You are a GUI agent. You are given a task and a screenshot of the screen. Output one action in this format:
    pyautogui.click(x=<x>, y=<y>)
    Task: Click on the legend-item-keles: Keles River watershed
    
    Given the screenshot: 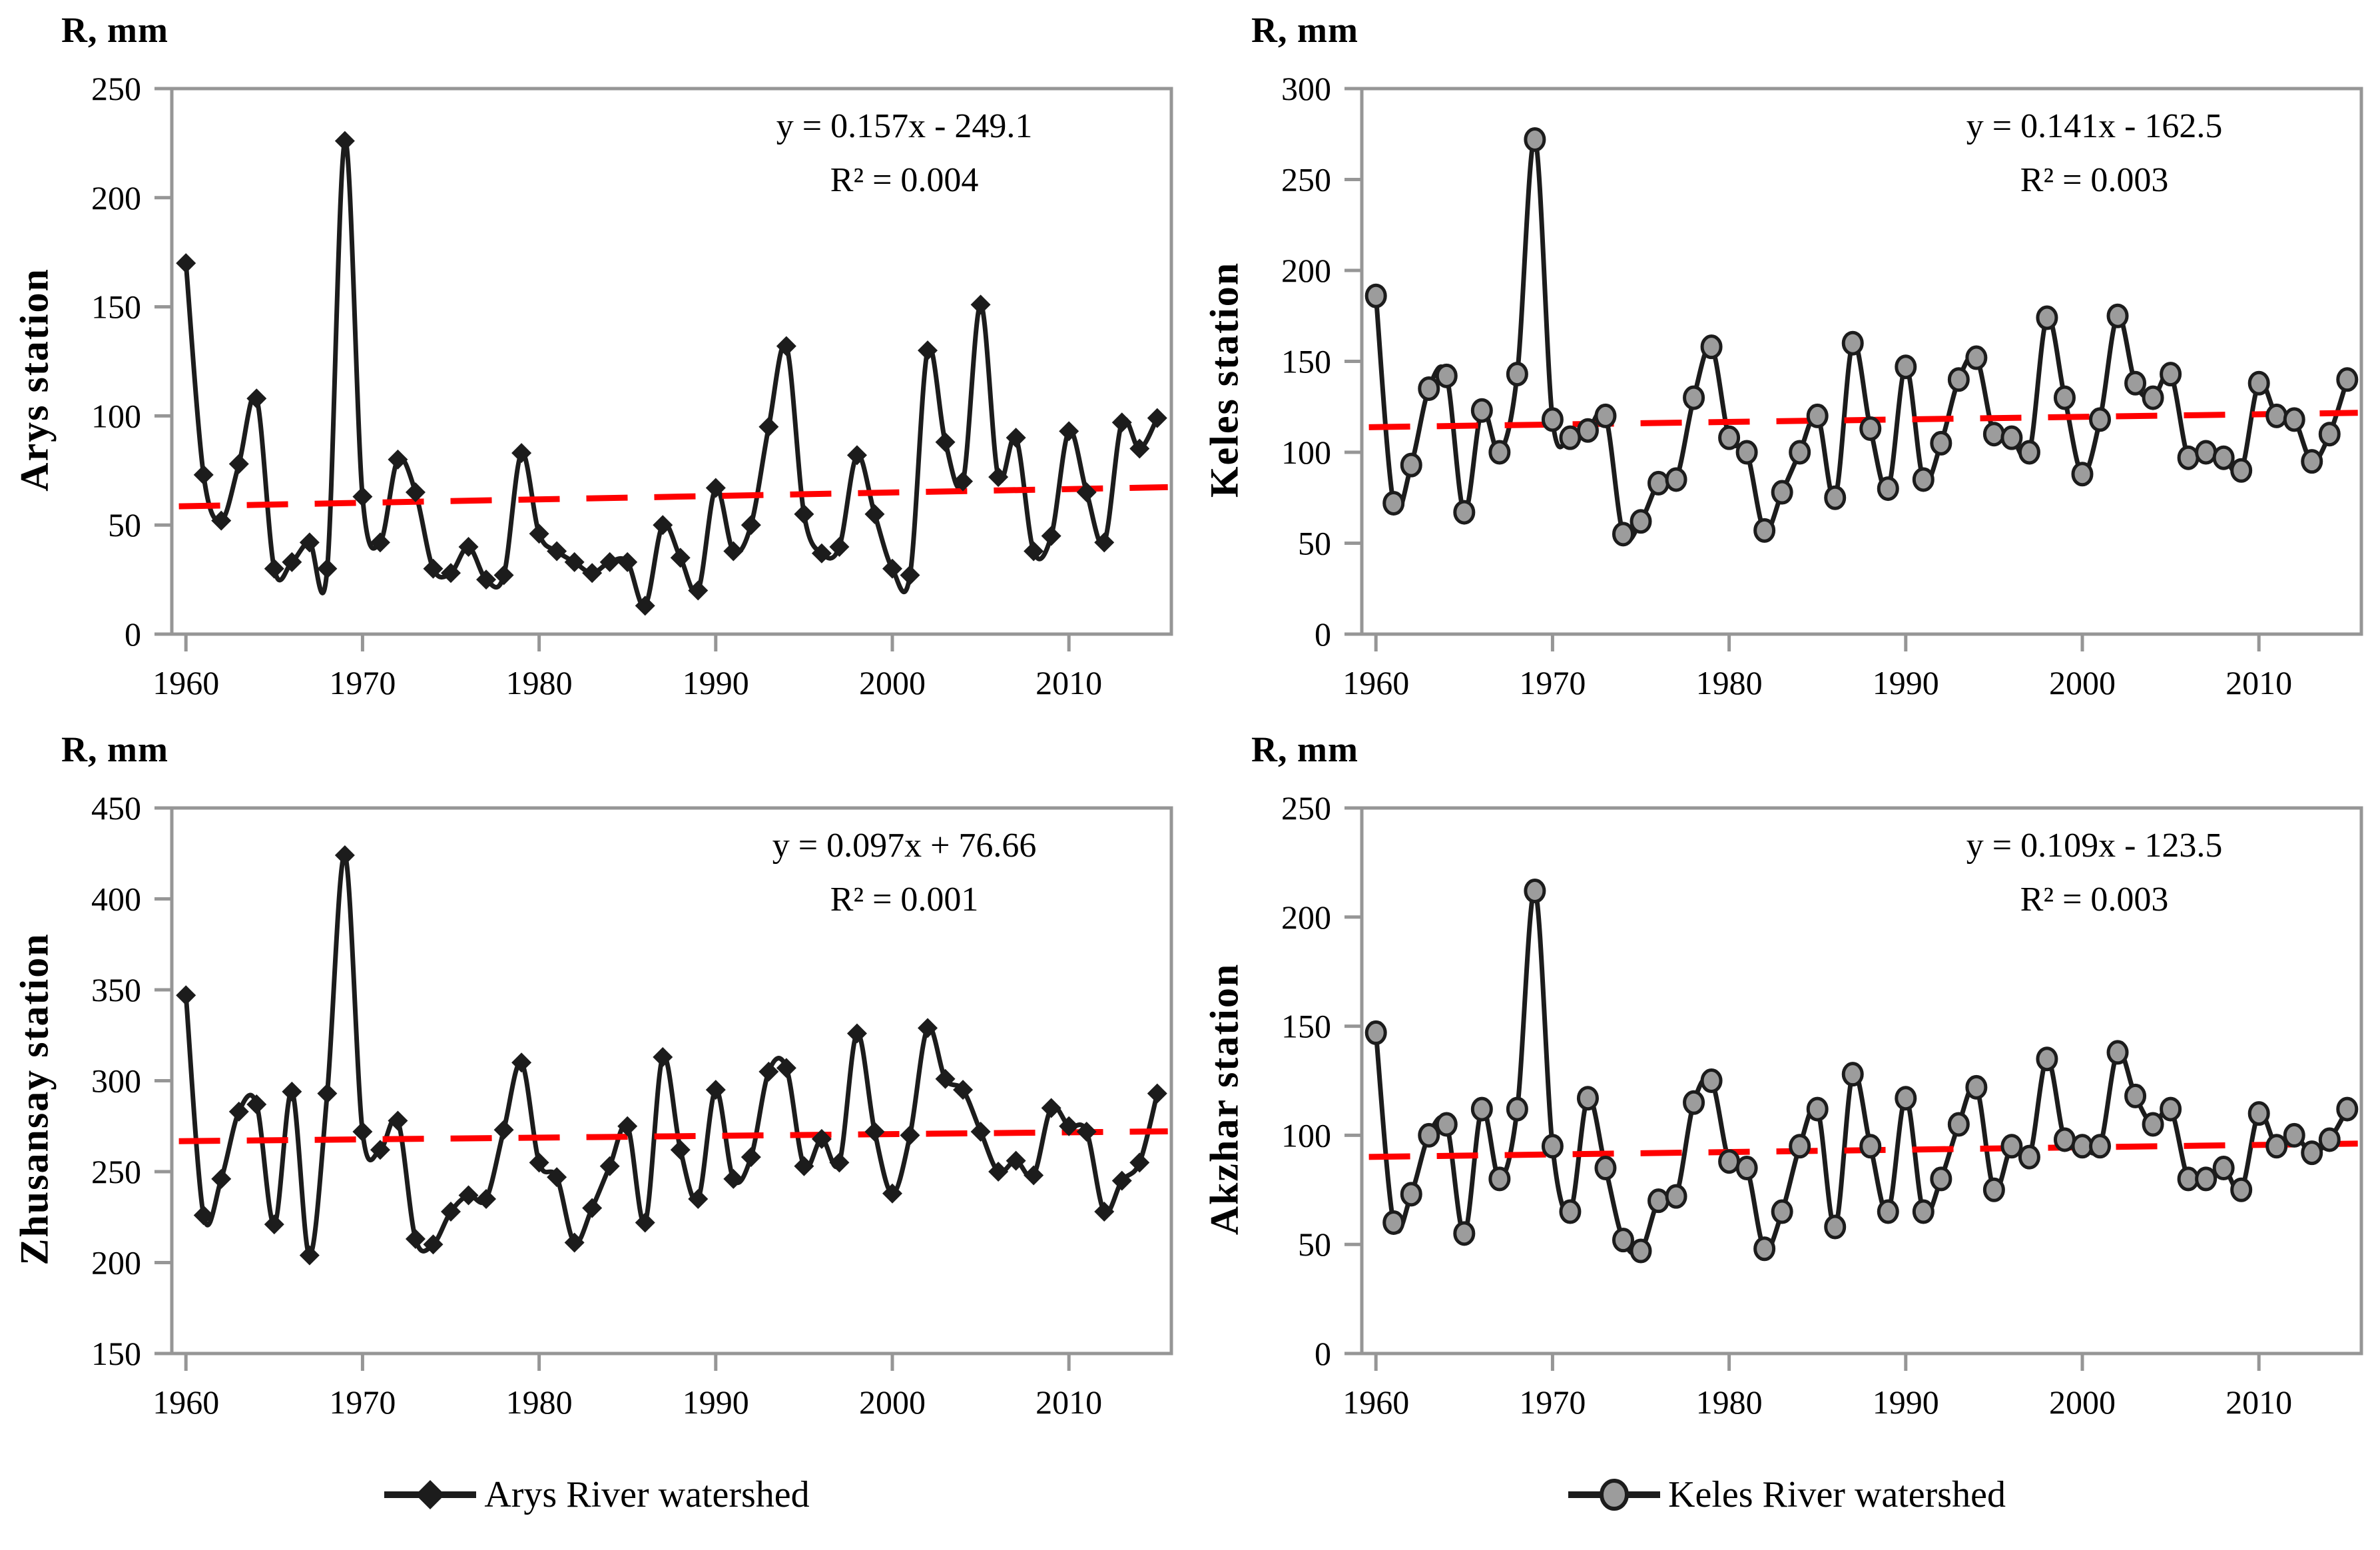 What is the action you would take?
    pyautogui.click(x=1785, y=1494)
    